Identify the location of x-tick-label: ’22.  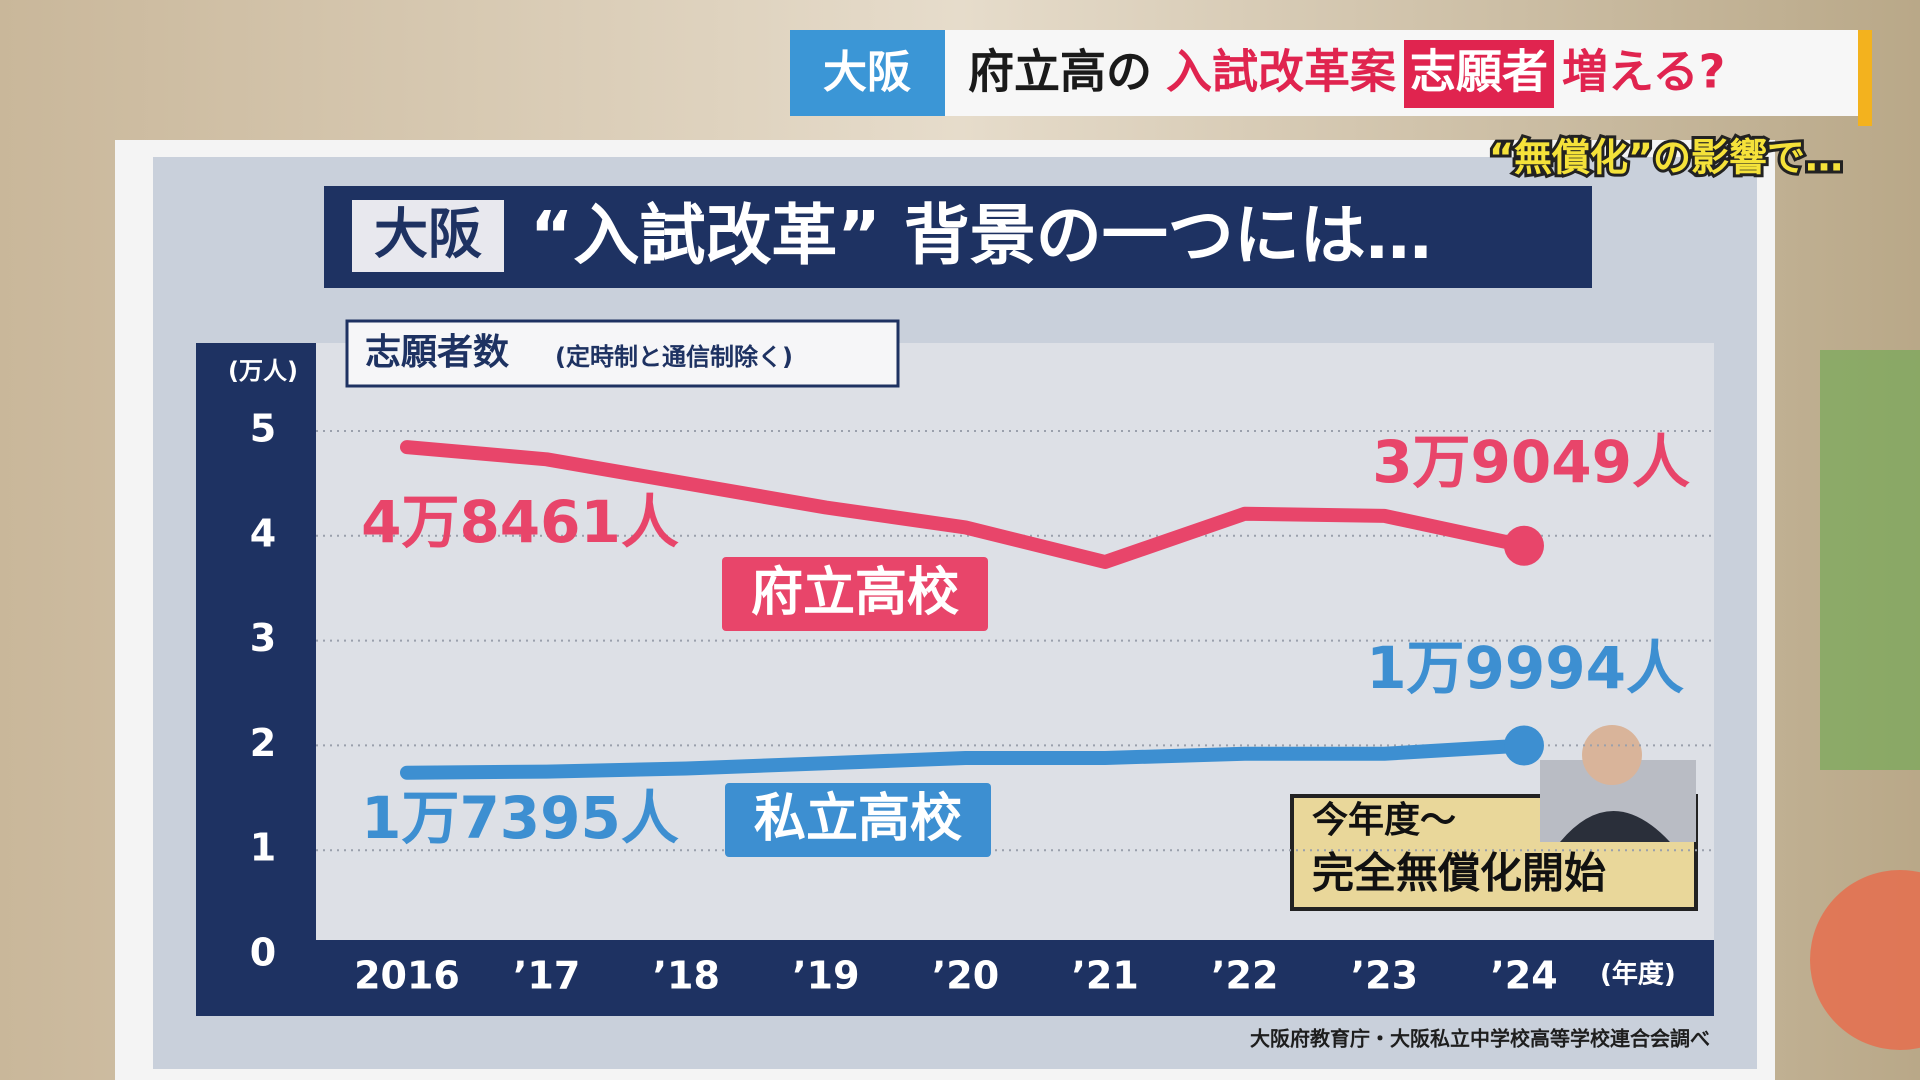
(1244, 976).